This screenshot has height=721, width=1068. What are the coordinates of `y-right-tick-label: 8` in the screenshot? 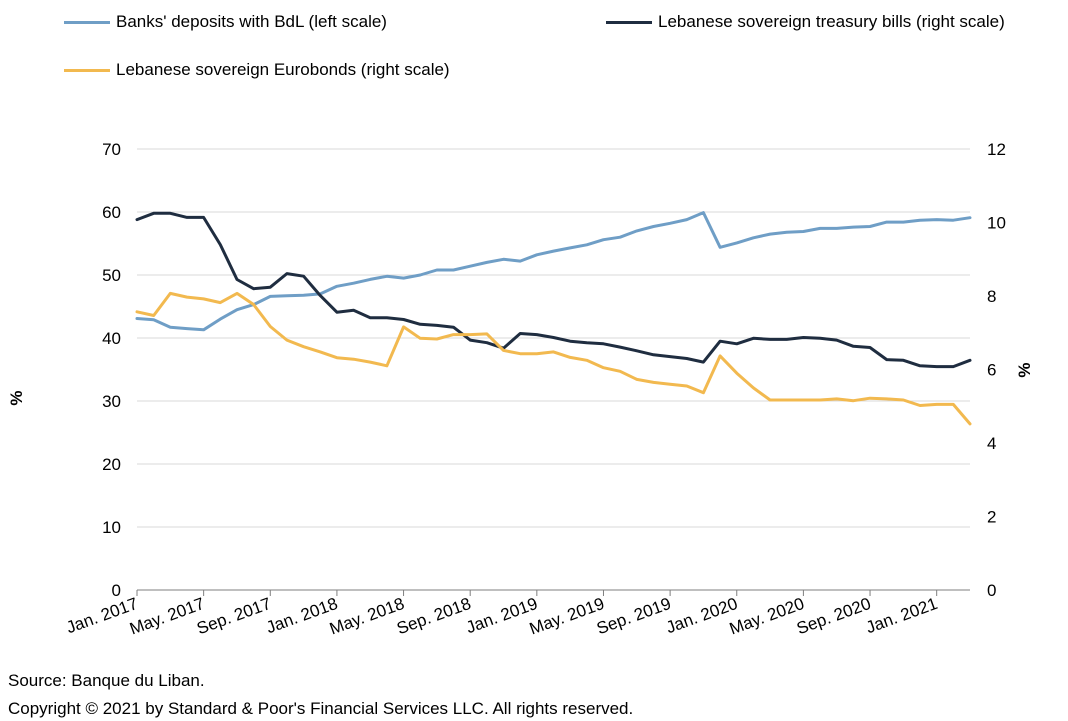 It's located at (991, 296).